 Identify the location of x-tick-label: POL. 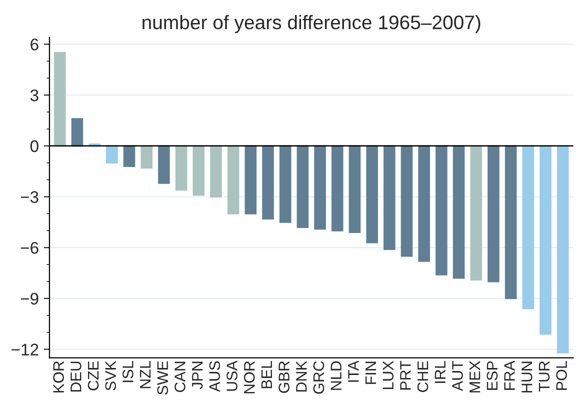
(561, 375).